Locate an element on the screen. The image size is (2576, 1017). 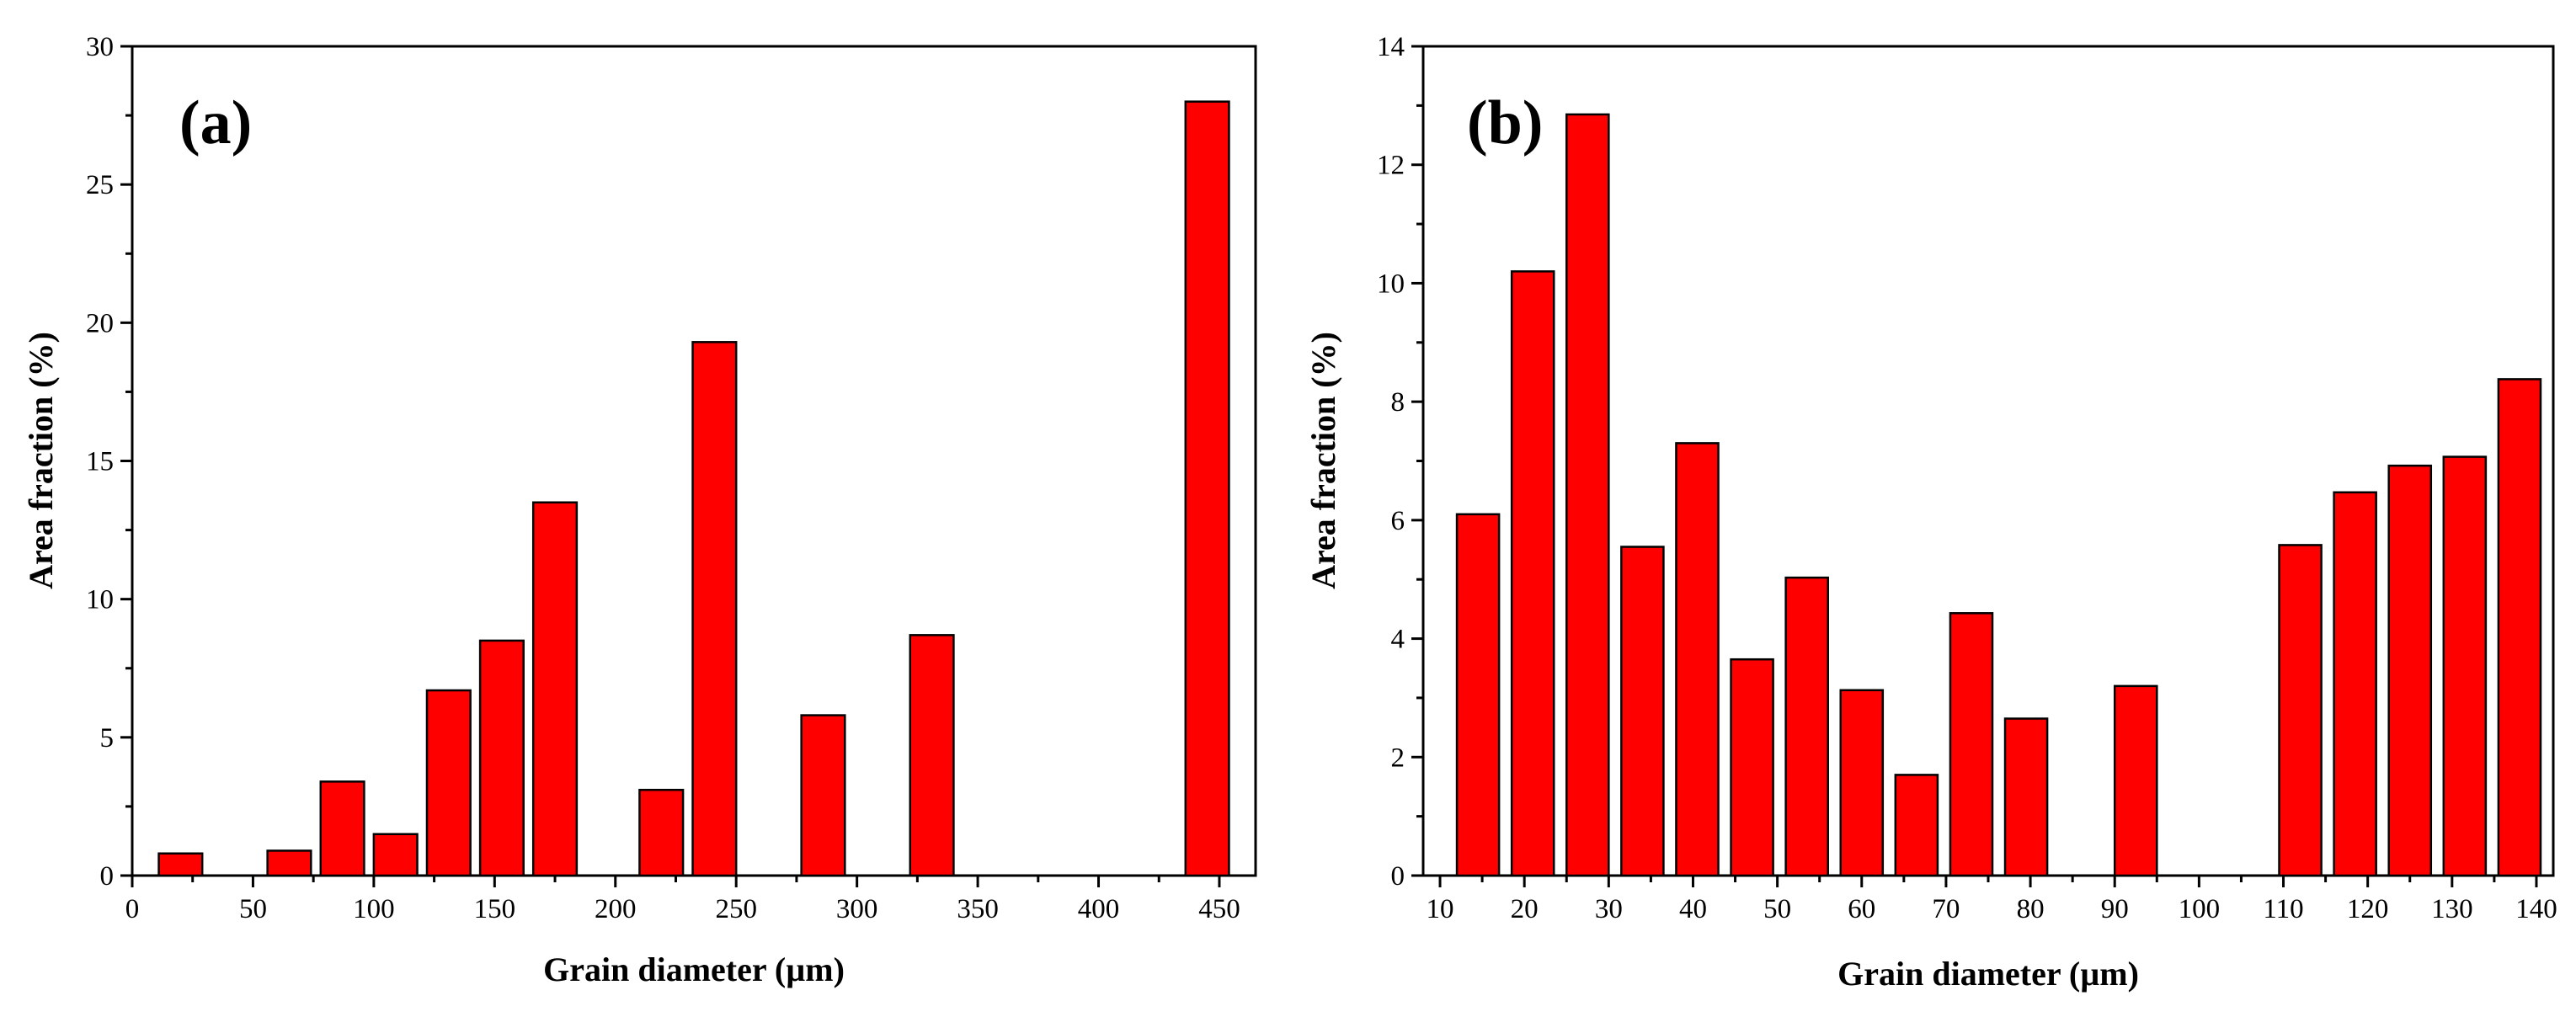
y-tick-label: 6 is located at coordinates (1398, 521).